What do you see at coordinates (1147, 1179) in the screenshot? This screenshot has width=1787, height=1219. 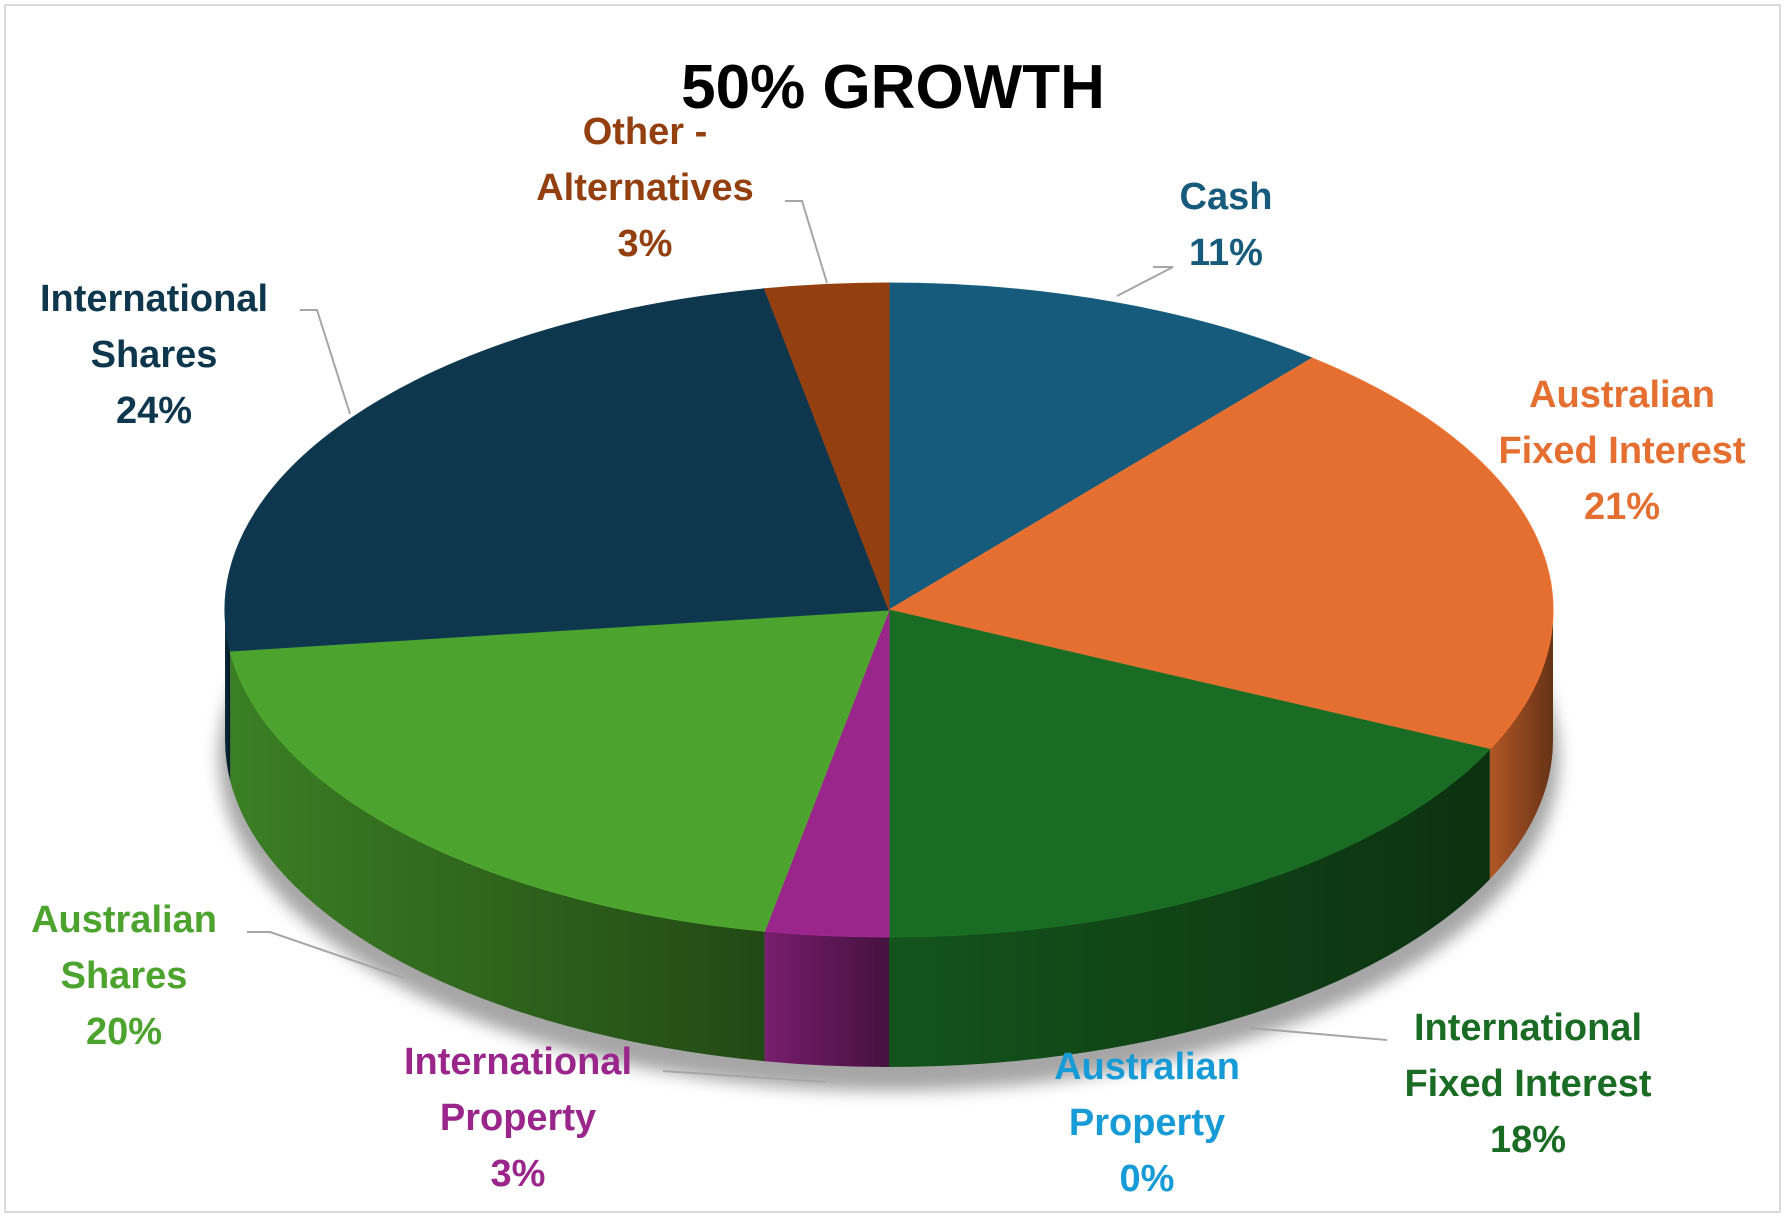 I see `data-label-value: 0%` at bounding box center [1147, 1179].